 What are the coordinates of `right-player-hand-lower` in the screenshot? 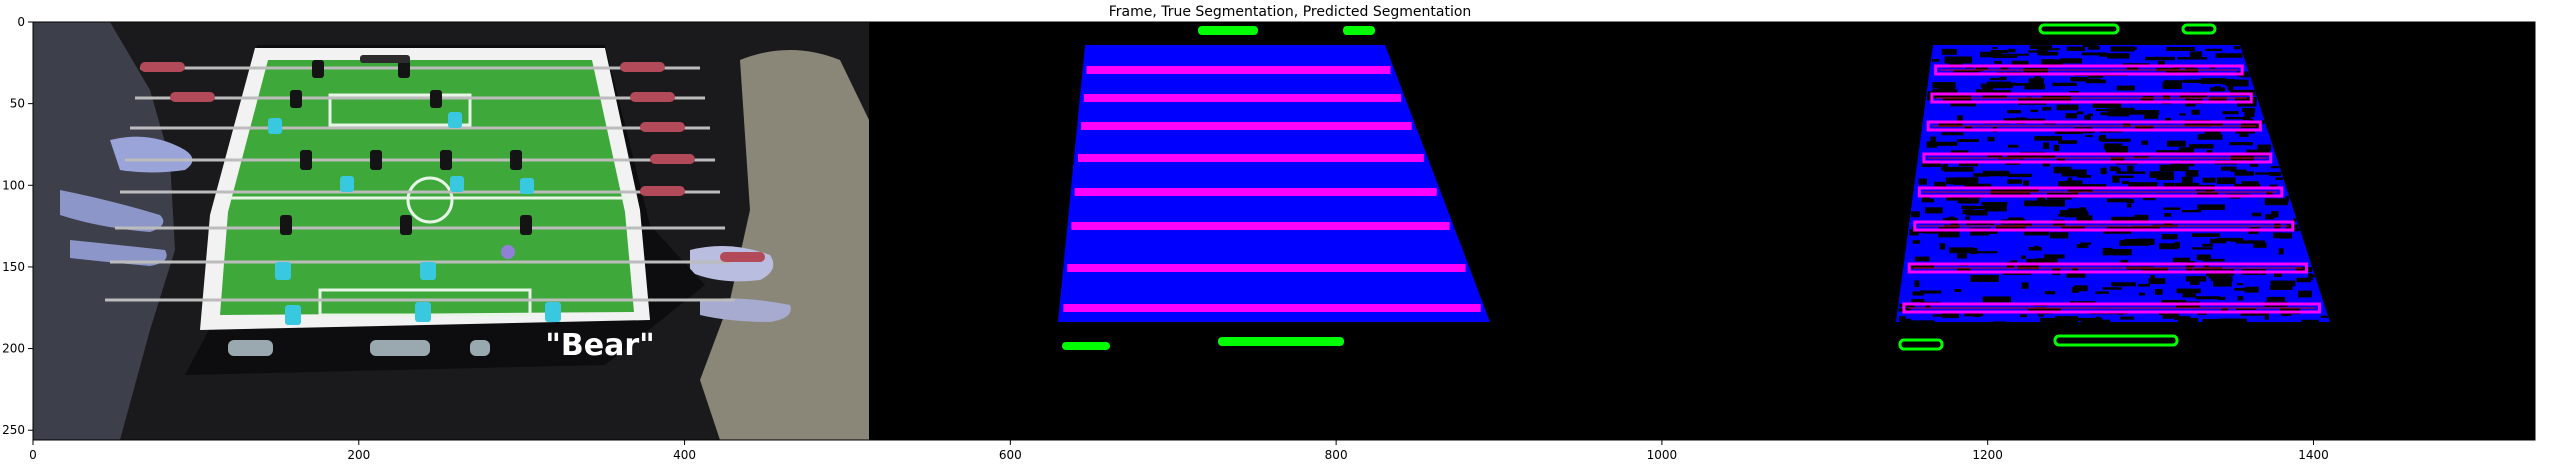 It's located at (745, 310).